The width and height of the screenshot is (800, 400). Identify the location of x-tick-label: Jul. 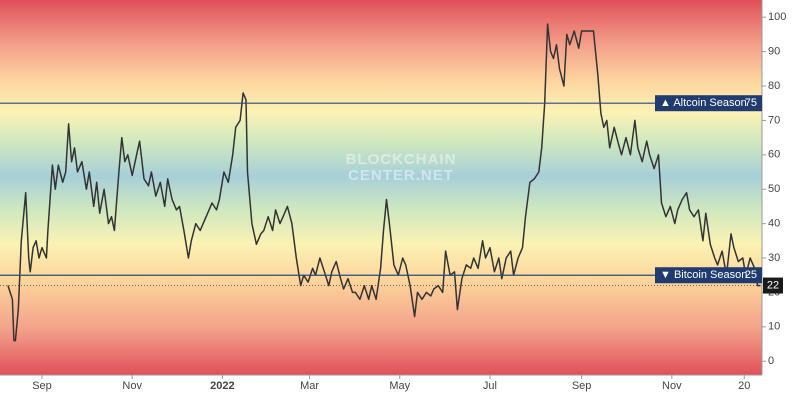
(490, 386).